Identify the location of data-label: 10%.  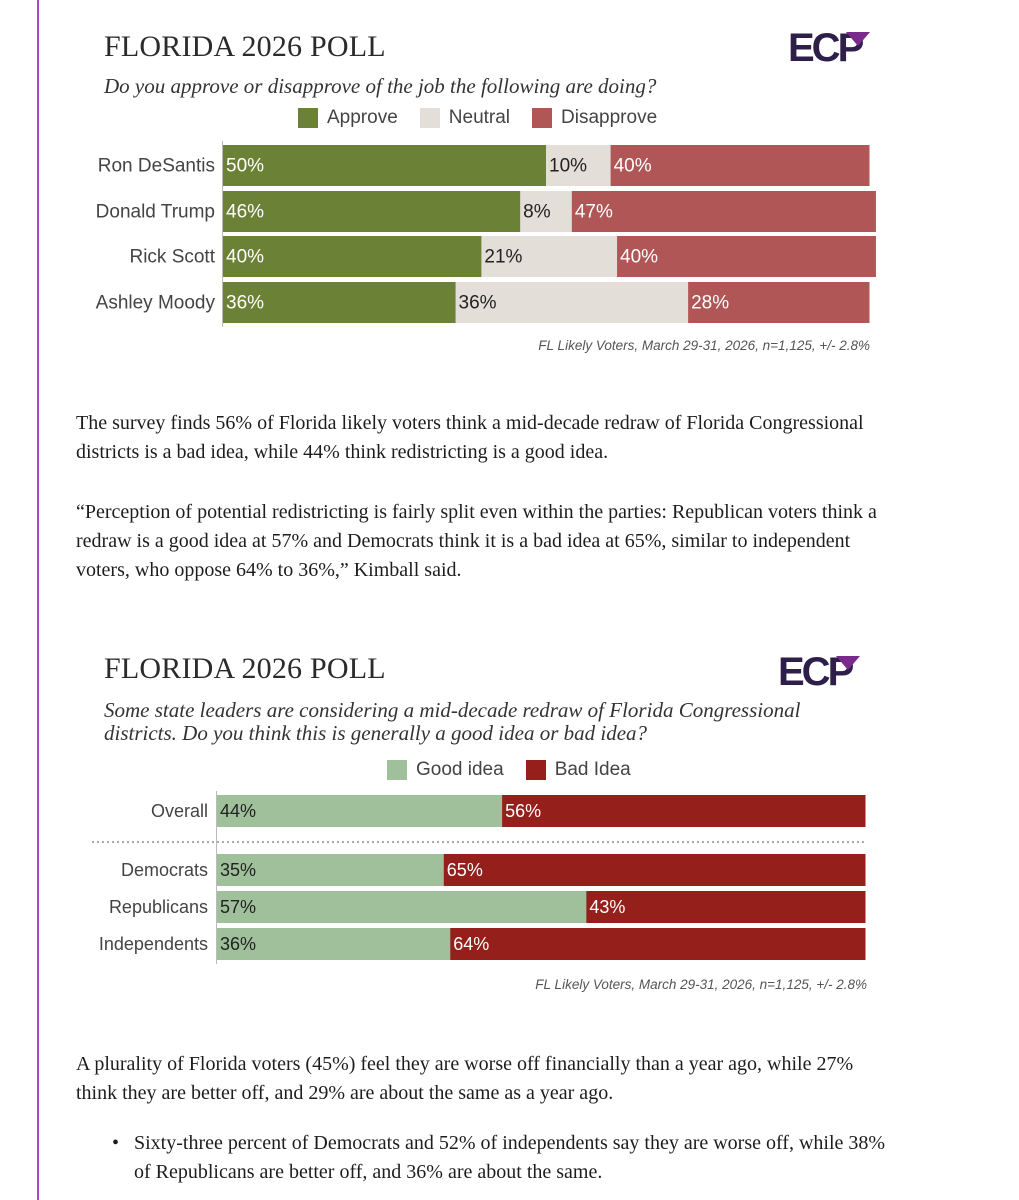
(568, 166).